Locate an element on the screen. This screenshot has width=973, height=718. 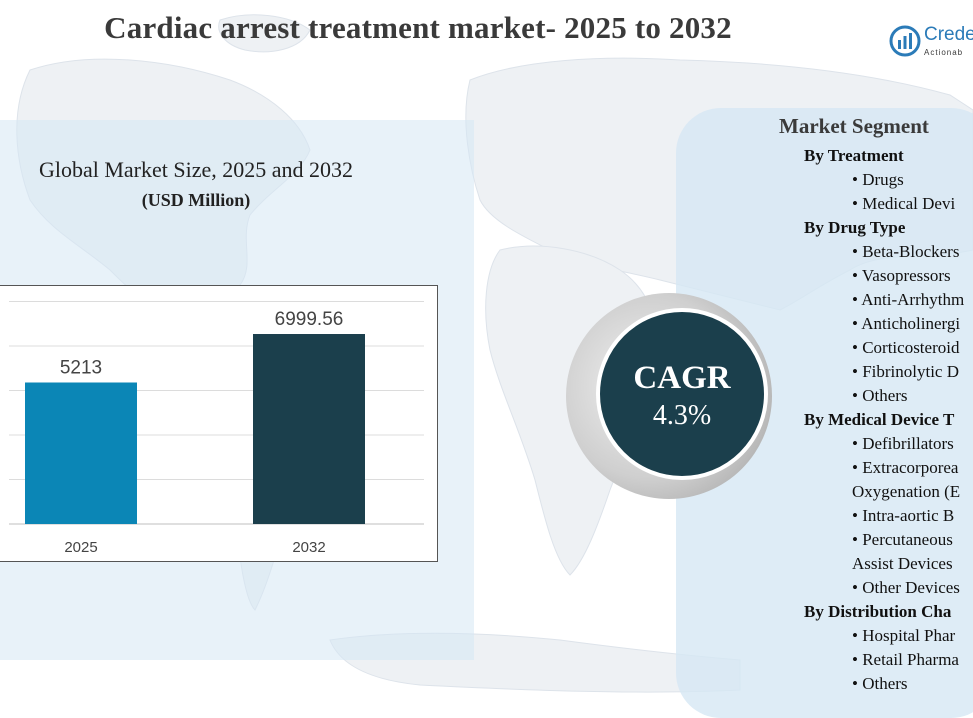
bar-2025 is located at coordinates (81, 453).